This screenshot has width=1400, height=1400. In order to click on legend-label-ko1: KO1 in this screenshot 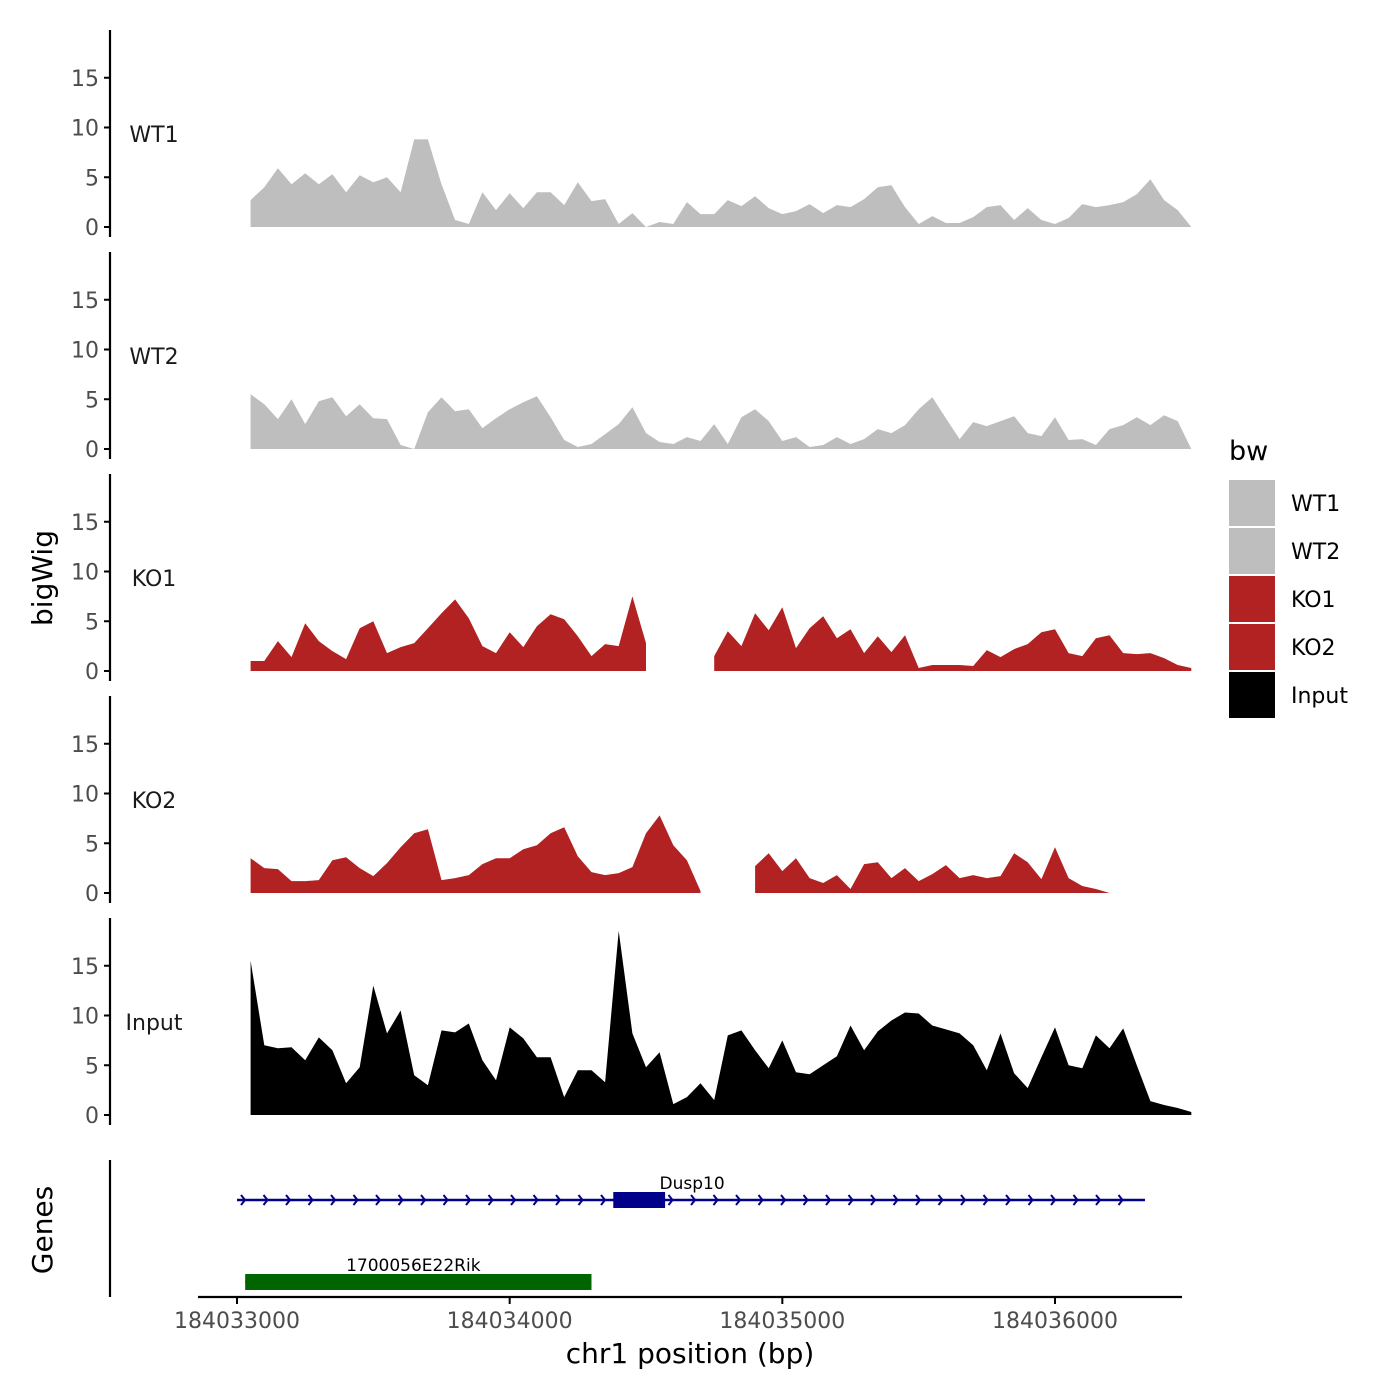, I will do `click(1313, 600)`.